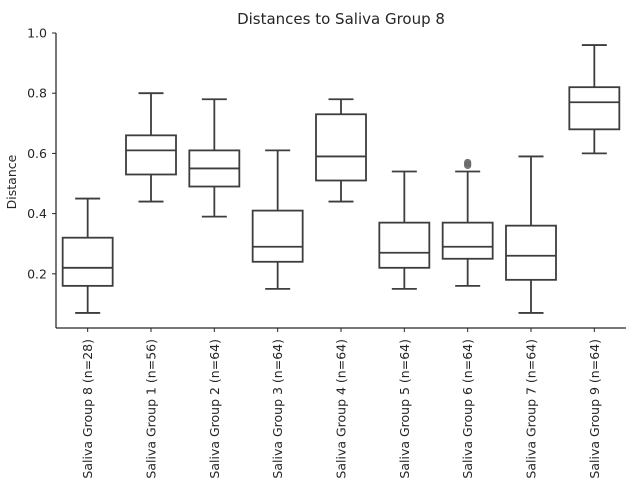  Describe the element at coordinates (594, 409) in the screenshot. I see `x-tick-label: Saliva Group 9 (n=64)` at that location.